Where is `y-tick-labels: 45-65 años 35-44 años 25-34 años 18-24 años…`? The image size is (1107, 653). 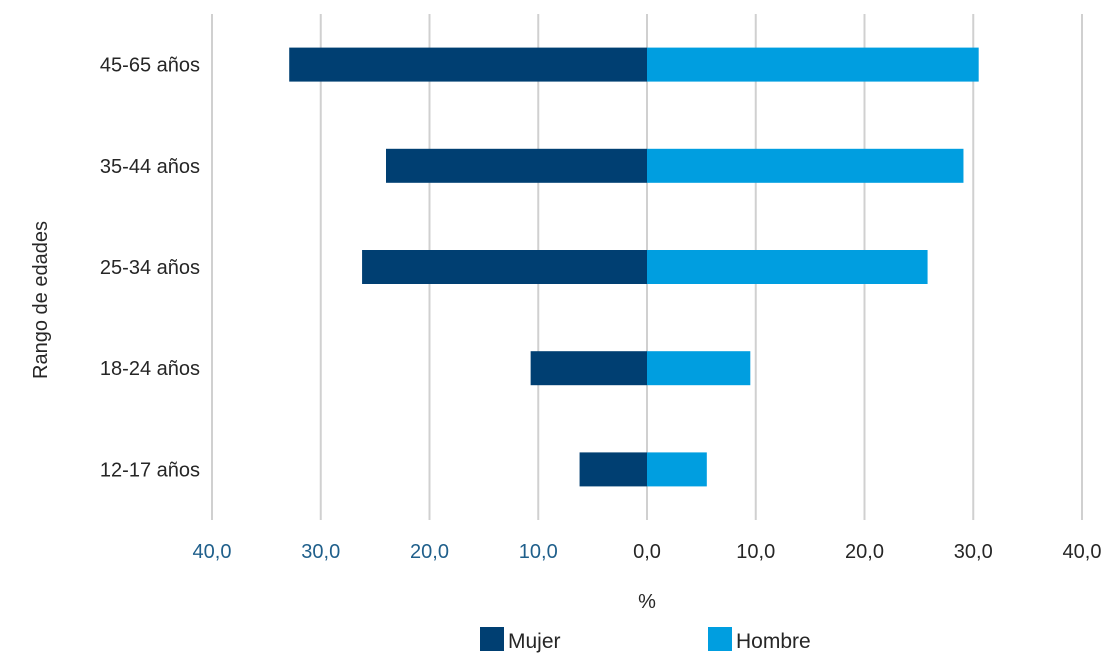
y-tick-labels: 45-65 años 35-44 años 25-34 años 18-24 años… is located at coordinates (150, 268).